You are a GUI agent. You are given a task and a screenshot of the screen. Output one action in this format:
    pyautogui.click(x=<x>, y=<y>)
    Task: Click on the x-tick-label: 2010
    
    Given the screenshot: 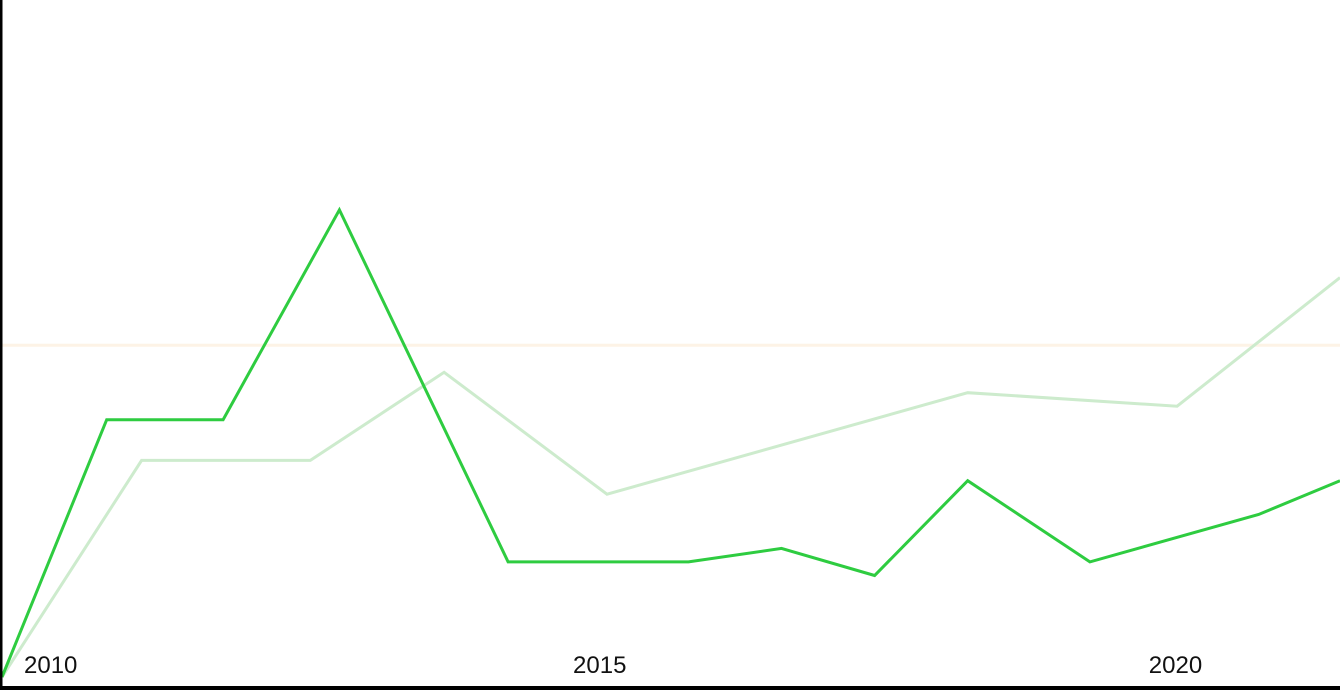 What is the action you would take?
    pyautogui.click(x=50, y=665)
    